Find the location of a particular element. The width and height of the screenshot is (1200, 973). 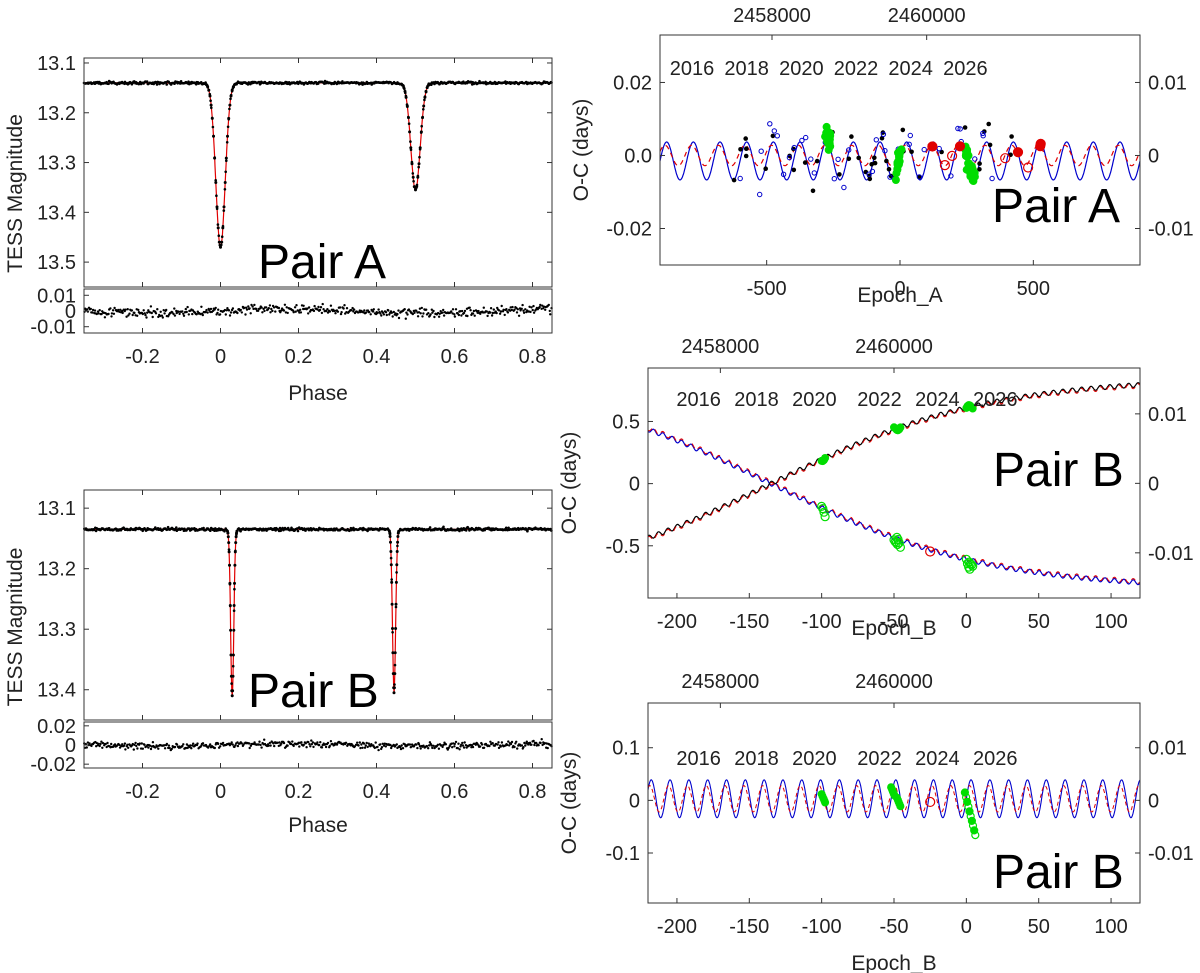

pair-label: Pair B is located at coordinates (313, 691).